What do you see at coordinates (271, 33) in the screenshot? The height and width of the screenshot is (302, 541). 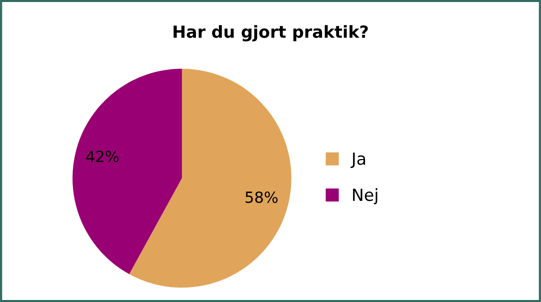 I see `chart-title: Har du gjort praktik?` at bounding box center [271, 33].